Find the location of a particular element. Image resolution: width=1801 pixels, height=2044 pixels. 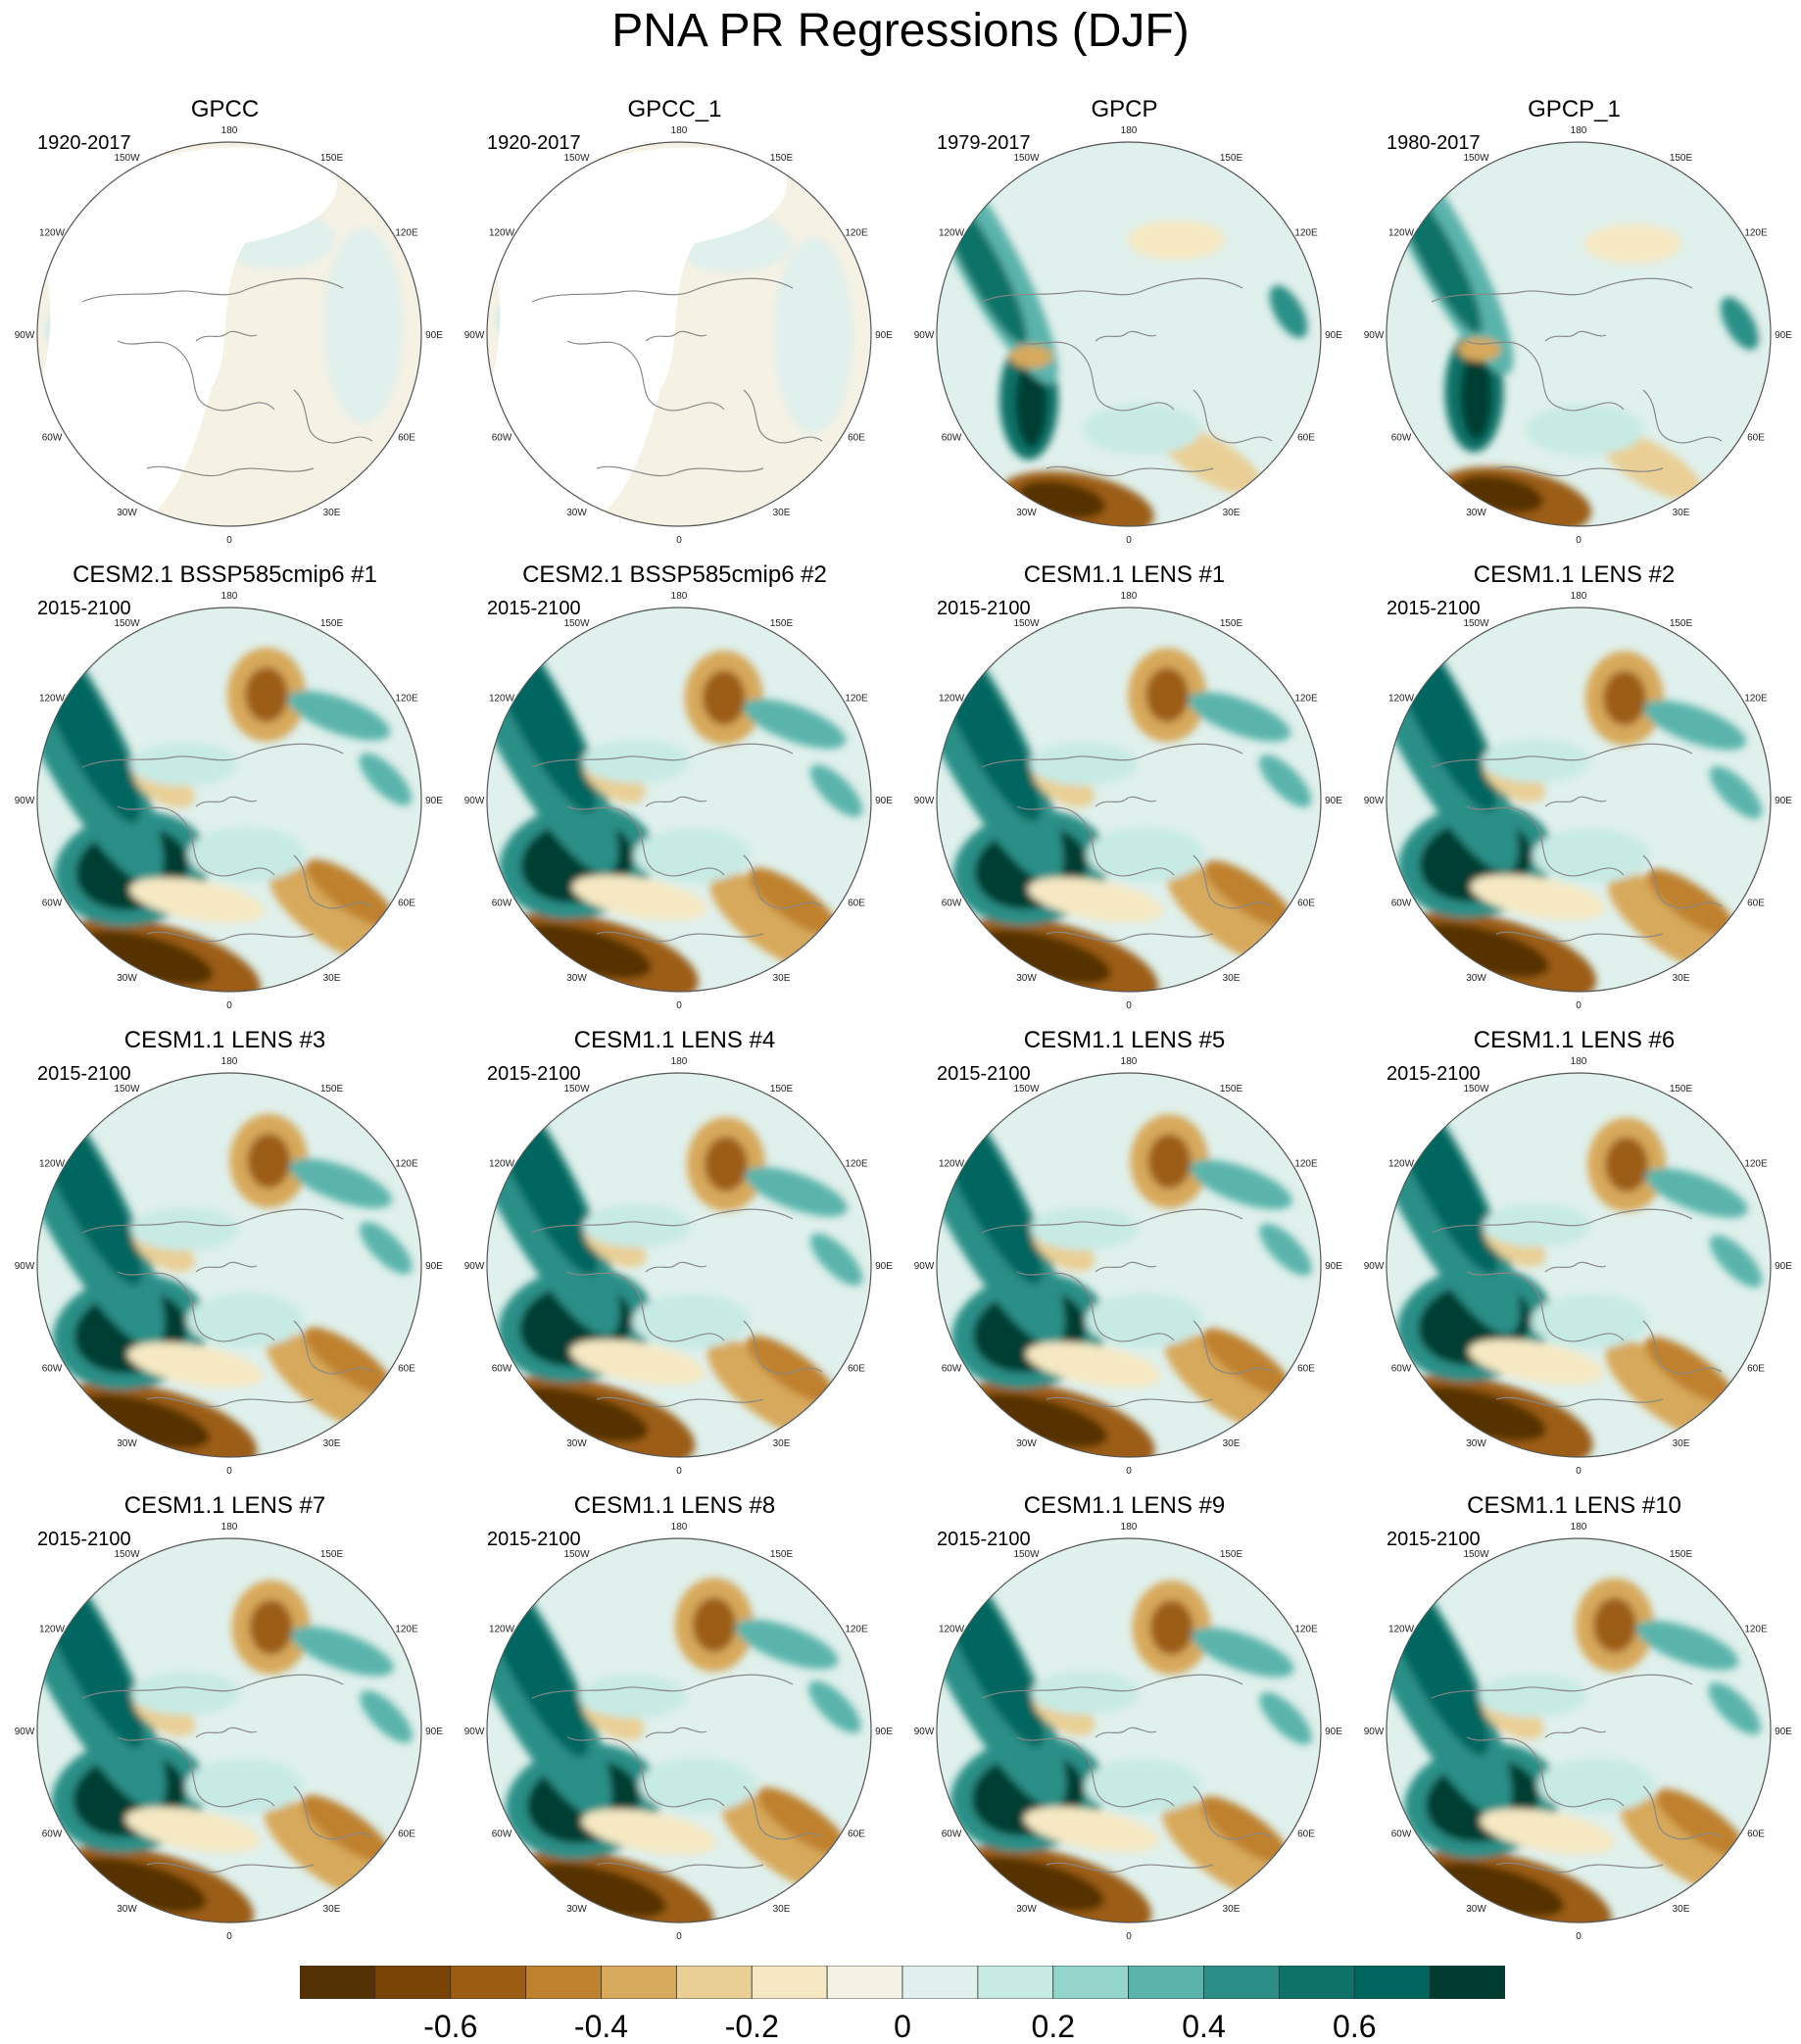

colorbar-tick-label: -0.4 is located at coordinates (601, 2027).